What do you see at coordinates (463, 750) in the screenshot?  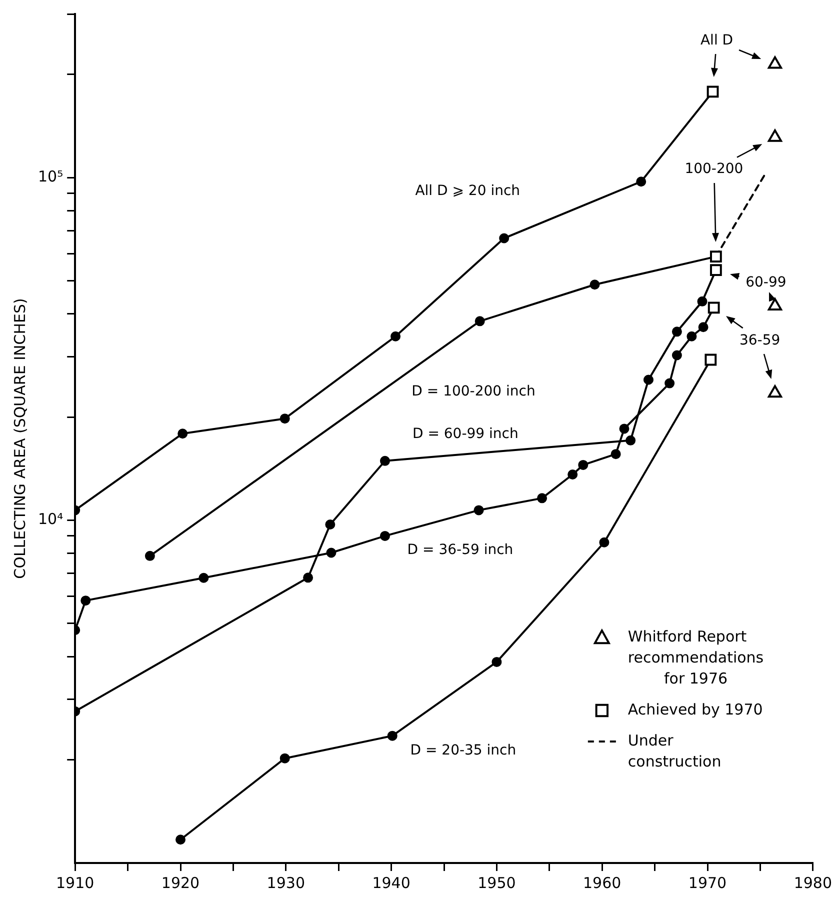 I see `series-label: D = 20-35 inch` at bounding box center [463, 750].